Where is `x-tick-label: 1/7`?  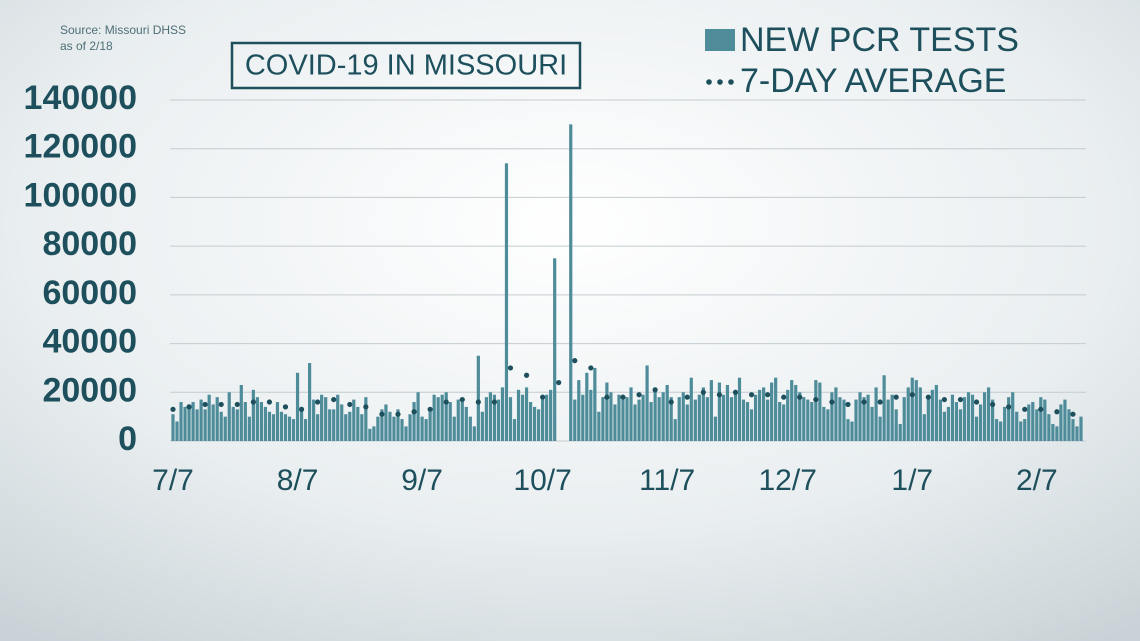
x-tick-label: 1/7 is located at coordinates (912, 480).